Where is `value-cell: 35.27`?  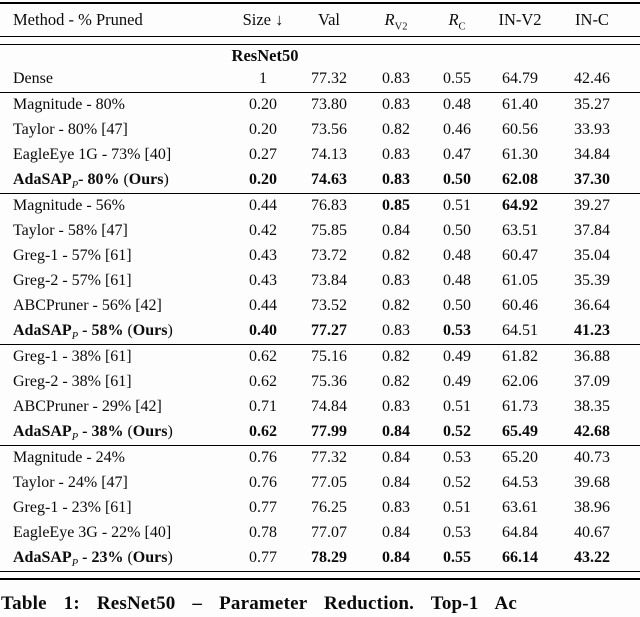
value-cell: 35.27 is located at coordinates (597, 105).